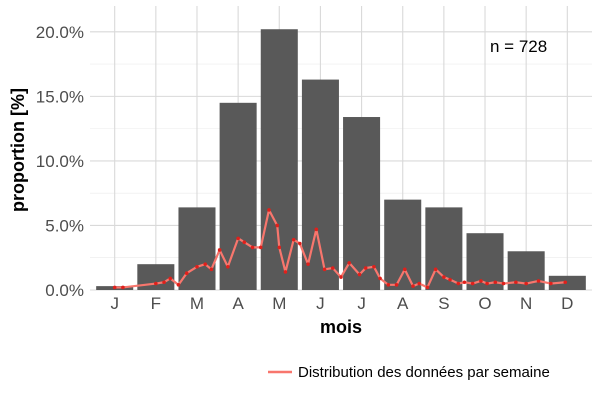  What do you see at coordinates (18, 150) in the screenshot?
I see `y-axis-title: proportion [%]` at bounding box center [18, 150].